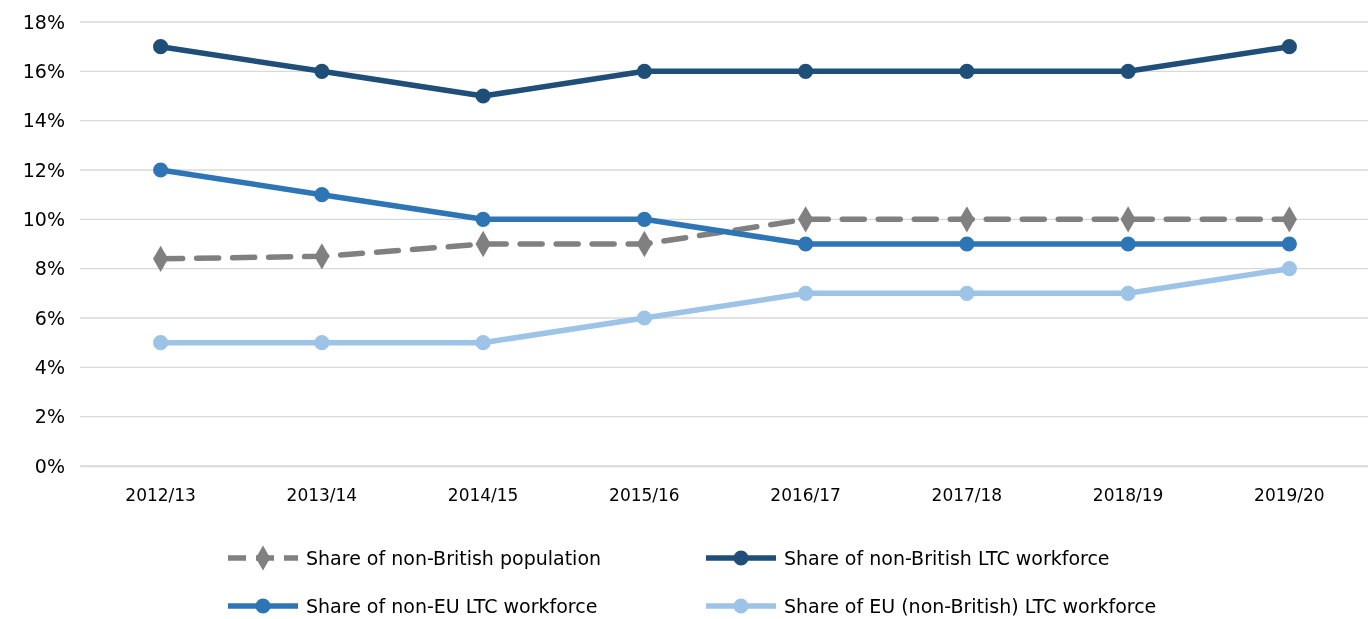 This screenshot has width=1368, height=619. Describe the element at coordinates (49, 268) in the screenshot. I see `y-tick-label: 8%` at that location.